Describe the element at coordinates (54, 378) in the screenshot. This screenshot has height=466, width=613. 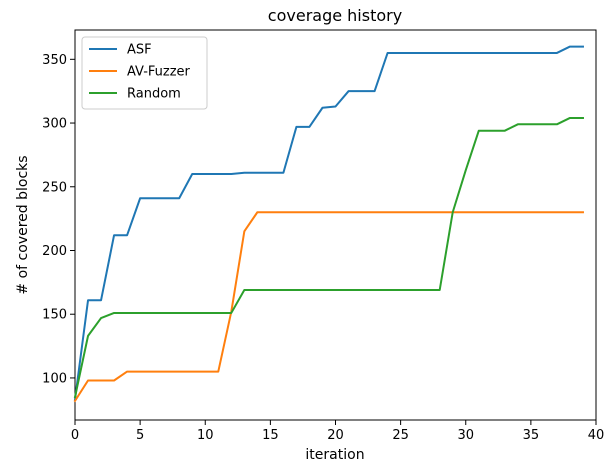
I see `y-tick-label: 100` at that location.